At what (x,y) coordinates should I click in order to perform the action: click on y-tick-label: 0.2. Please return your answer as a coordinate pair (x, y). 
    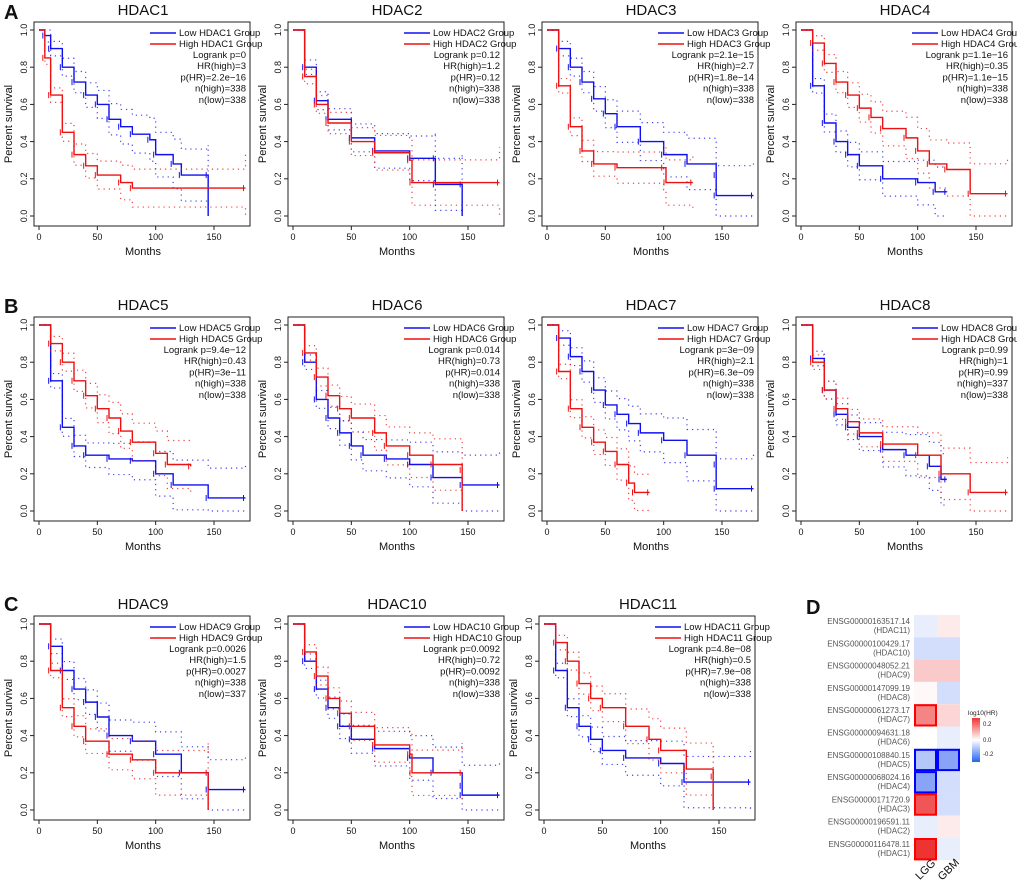
    Looking at the image, I should click on (278, 179).